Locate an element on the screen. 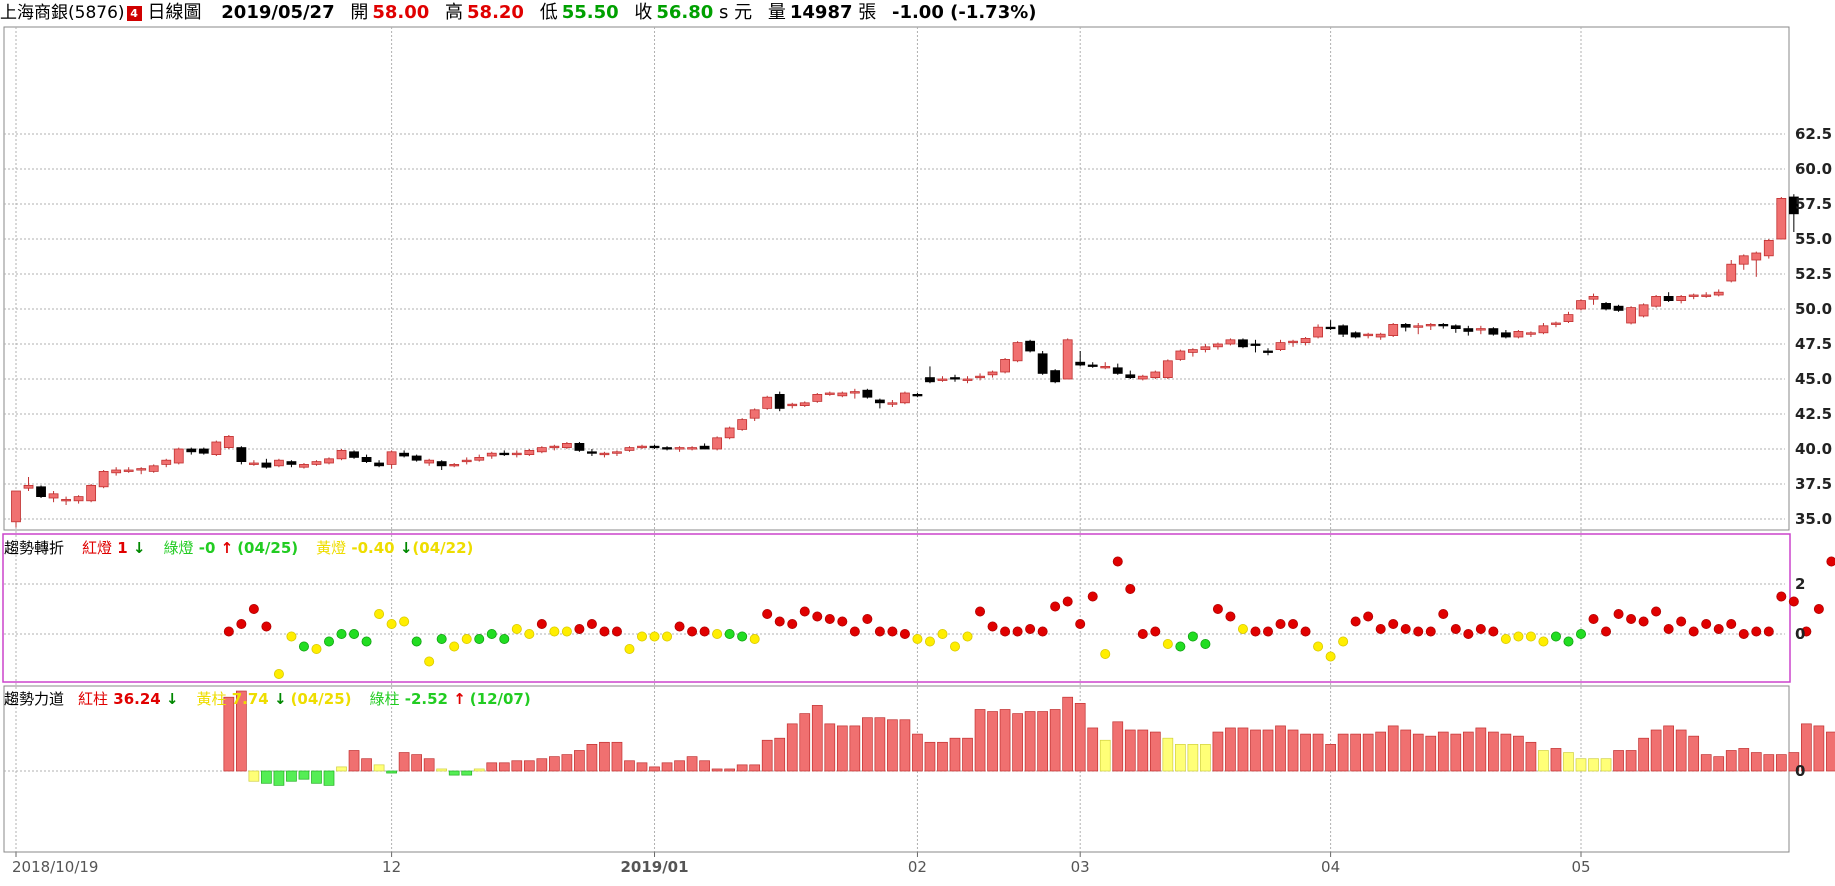  high-label: 高 is located at coordinates (454, 12).